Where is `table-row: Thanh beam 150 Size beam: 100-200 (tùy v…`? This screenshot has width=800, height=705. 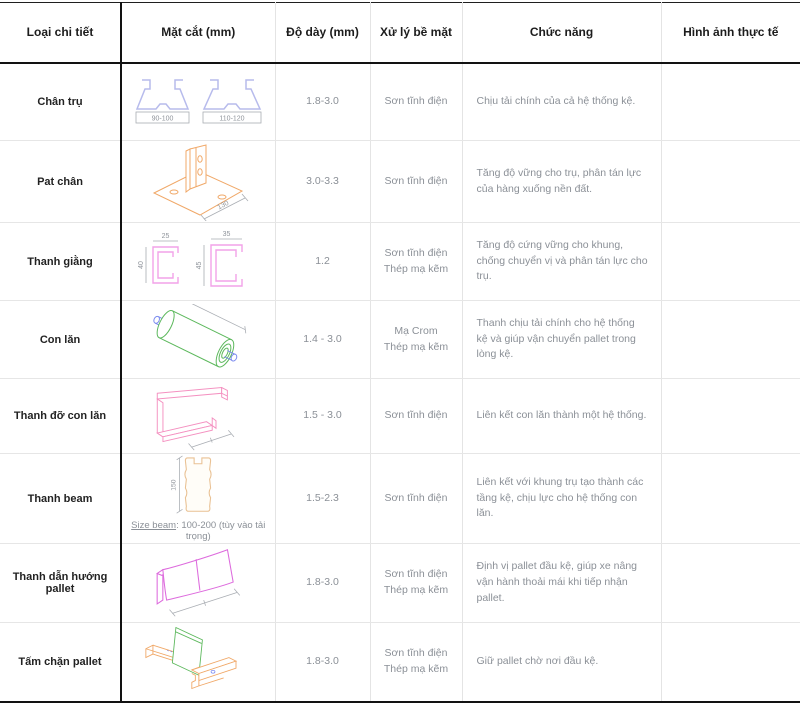 table-row: Thanh beam 150 Size beam: 100-200 (tùy v… is located at coordinates (400, 498).